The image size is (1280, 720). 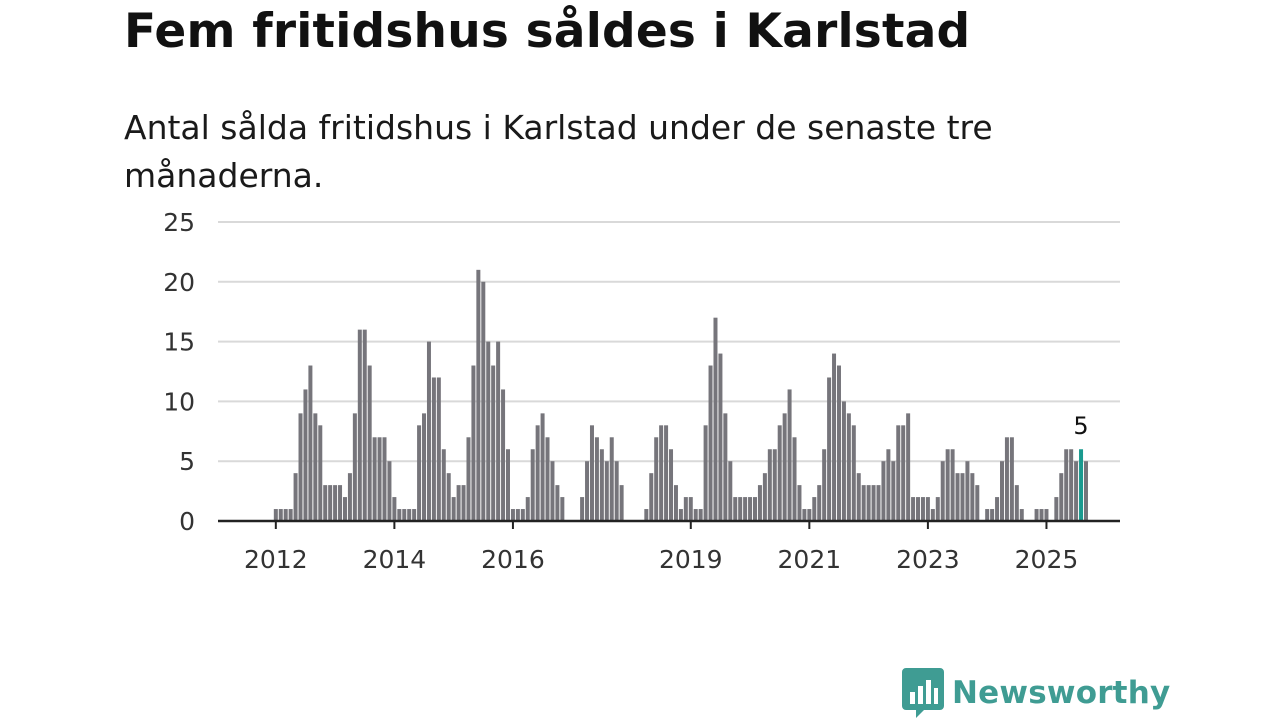 I want to click on y-tick-label: 5, so click(x=187, y=461).